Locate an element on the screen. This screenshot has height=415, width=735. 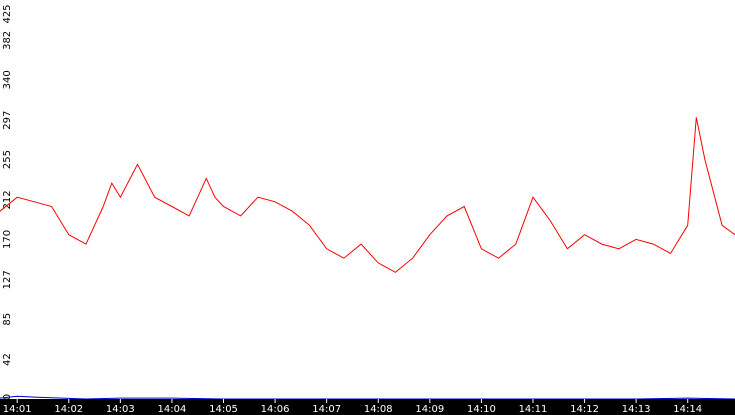
y-tick-label: 127 is located at coordinates (7, 279).